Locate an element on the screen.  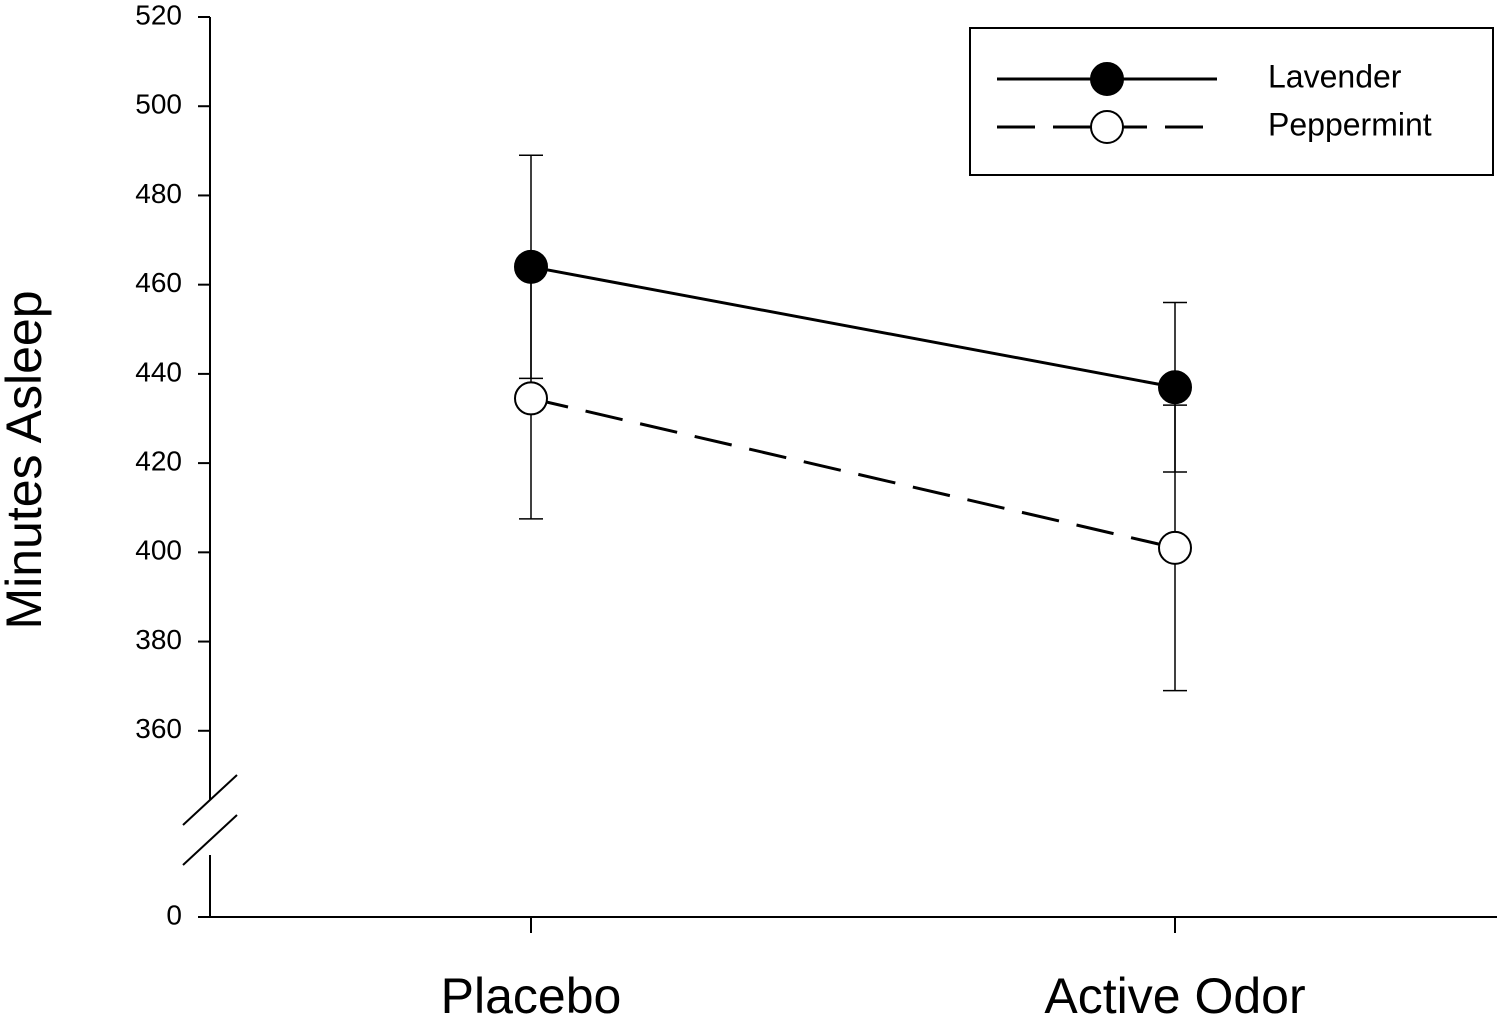
x-tick-label: Active Odor is located at coordinates (1174, 996).